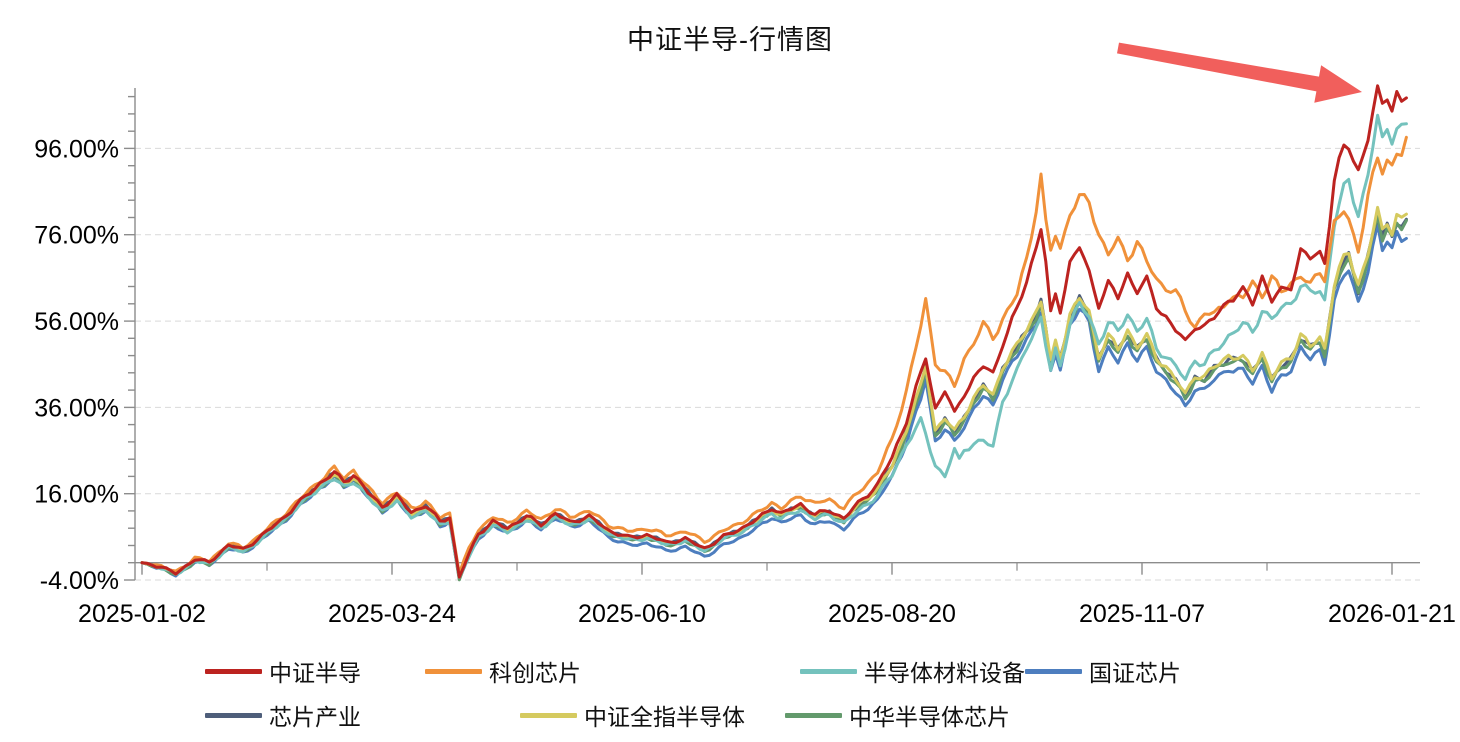  What do you see at coordinates (79, 581) in the screenshot?
I see `y-tick-label: -4.00%` at bounding box center [79, 581].